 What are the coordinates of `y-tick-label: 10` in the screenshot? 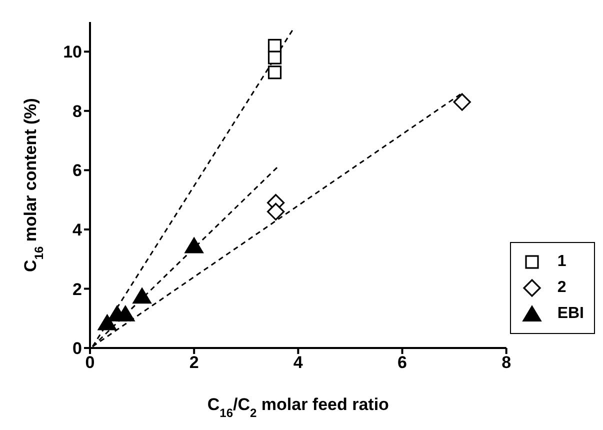 It's located at (72, 52).